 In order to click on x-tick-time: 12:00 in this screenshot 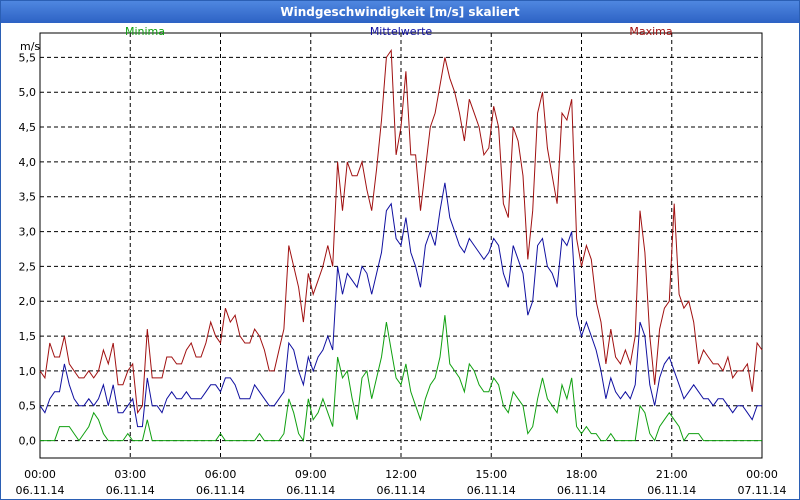, I will do `click(401, 474)`.